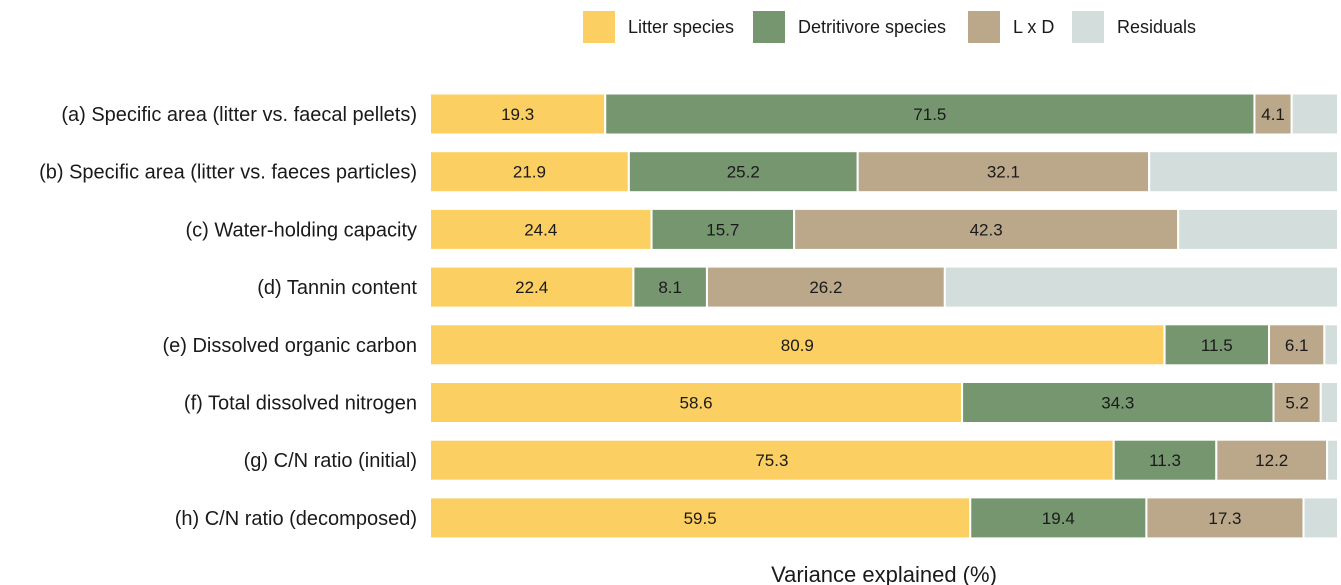 The image size is (1341, 585). Describe the element at coordinates (599, 27) in the screenshot. I see `legend-swatch-litter-species` at that location.